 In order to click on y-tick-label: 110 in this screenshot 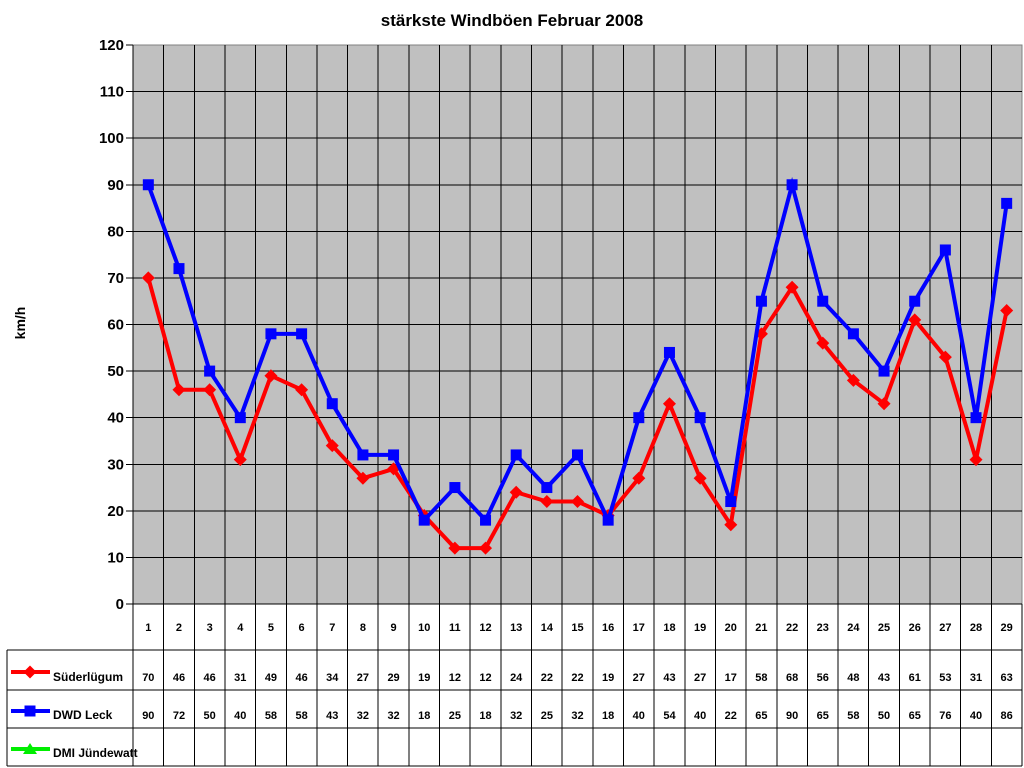, I will do `click(112, 92)`.